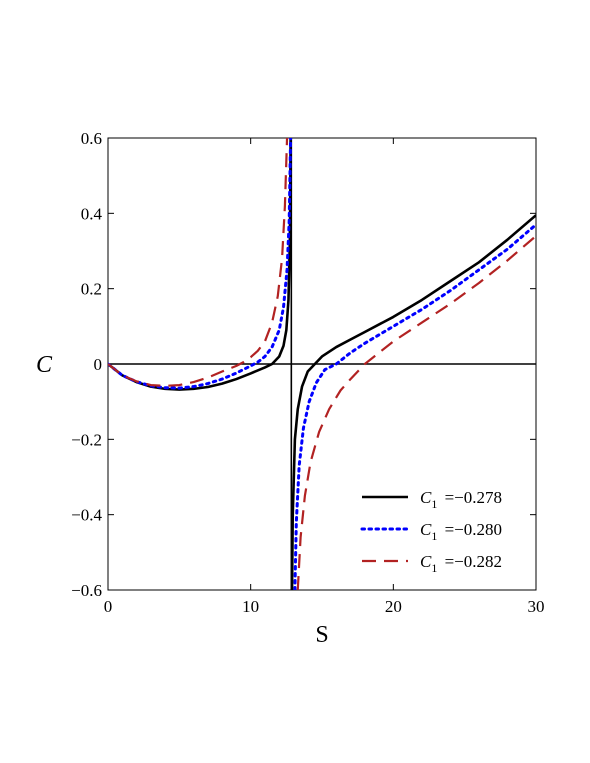  I want to click on legend: C1 =−0.278 C1 =−0.280 C1 =−0.282, so click(431, 531).